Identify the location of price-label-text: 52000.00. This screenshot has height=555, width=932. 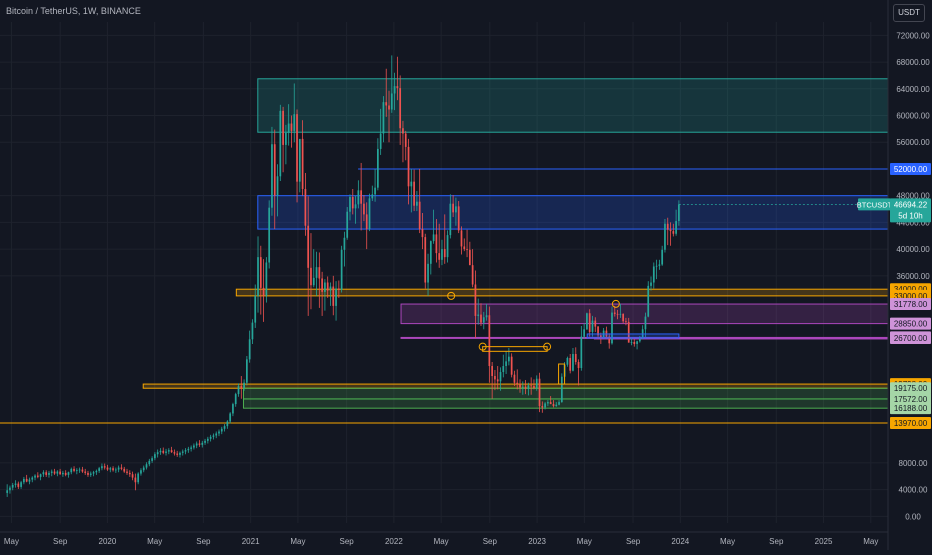
(911, 169).